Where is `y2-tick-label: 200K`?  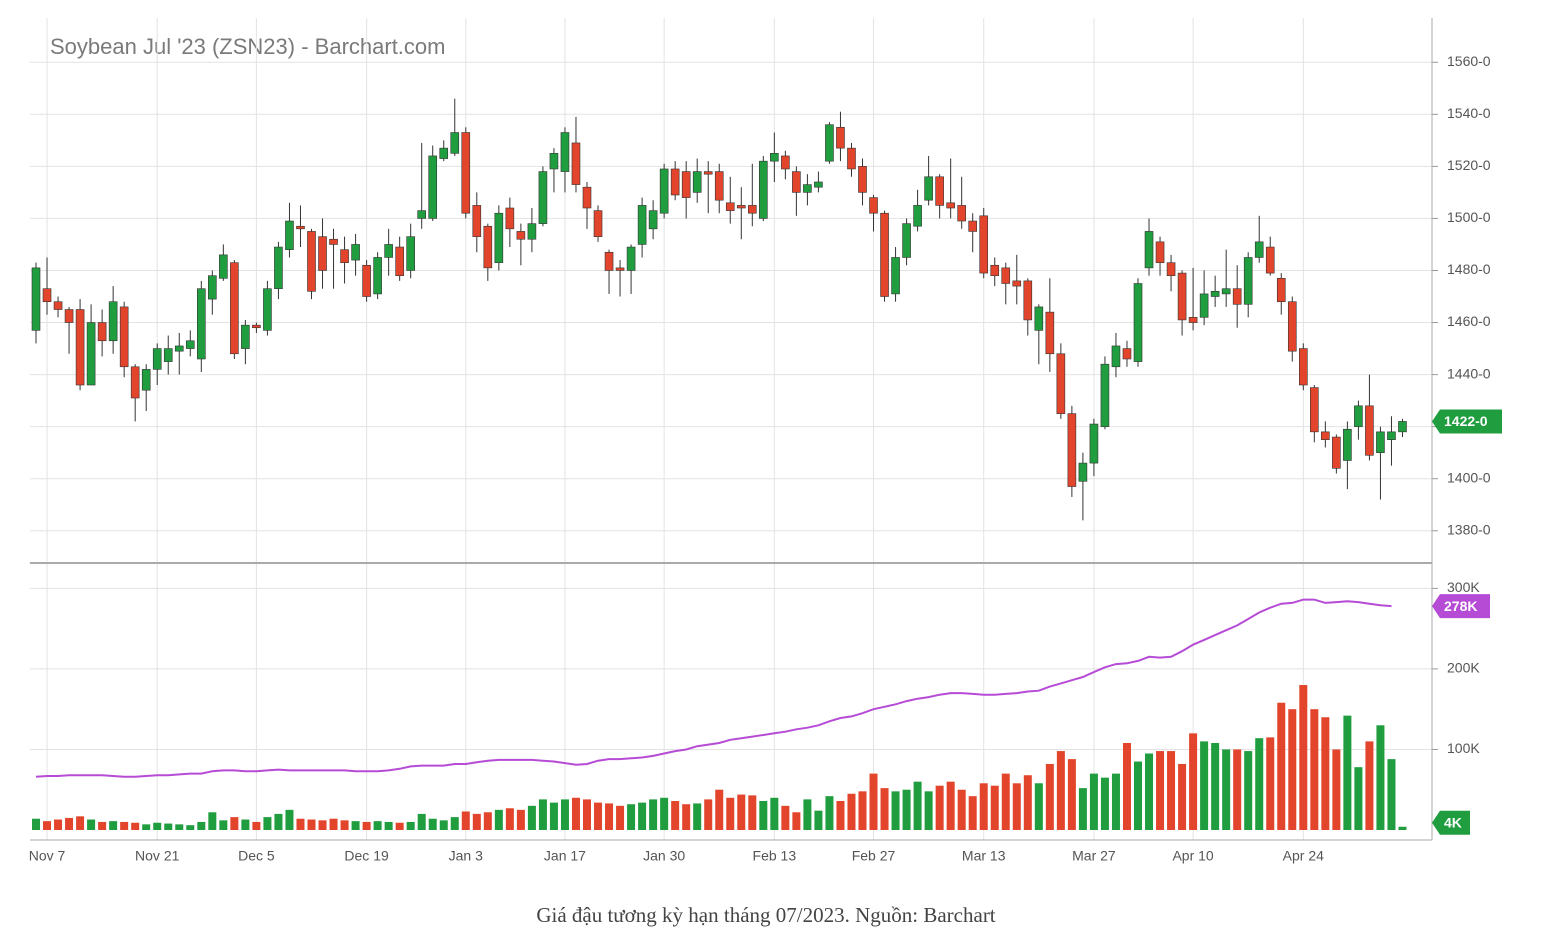
y2-tick-label: 200K is located at coordinates (1463, 668).